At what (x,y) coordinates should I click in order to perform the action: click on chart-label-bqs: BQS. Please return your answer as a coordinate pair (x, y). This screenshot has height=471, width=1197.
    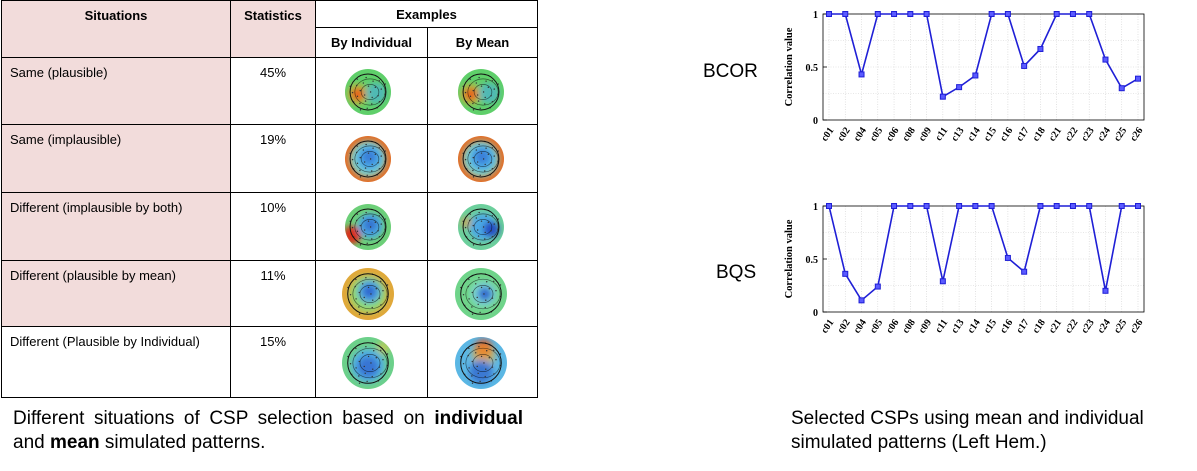
    Looking at the image, I should click on (736, 272).